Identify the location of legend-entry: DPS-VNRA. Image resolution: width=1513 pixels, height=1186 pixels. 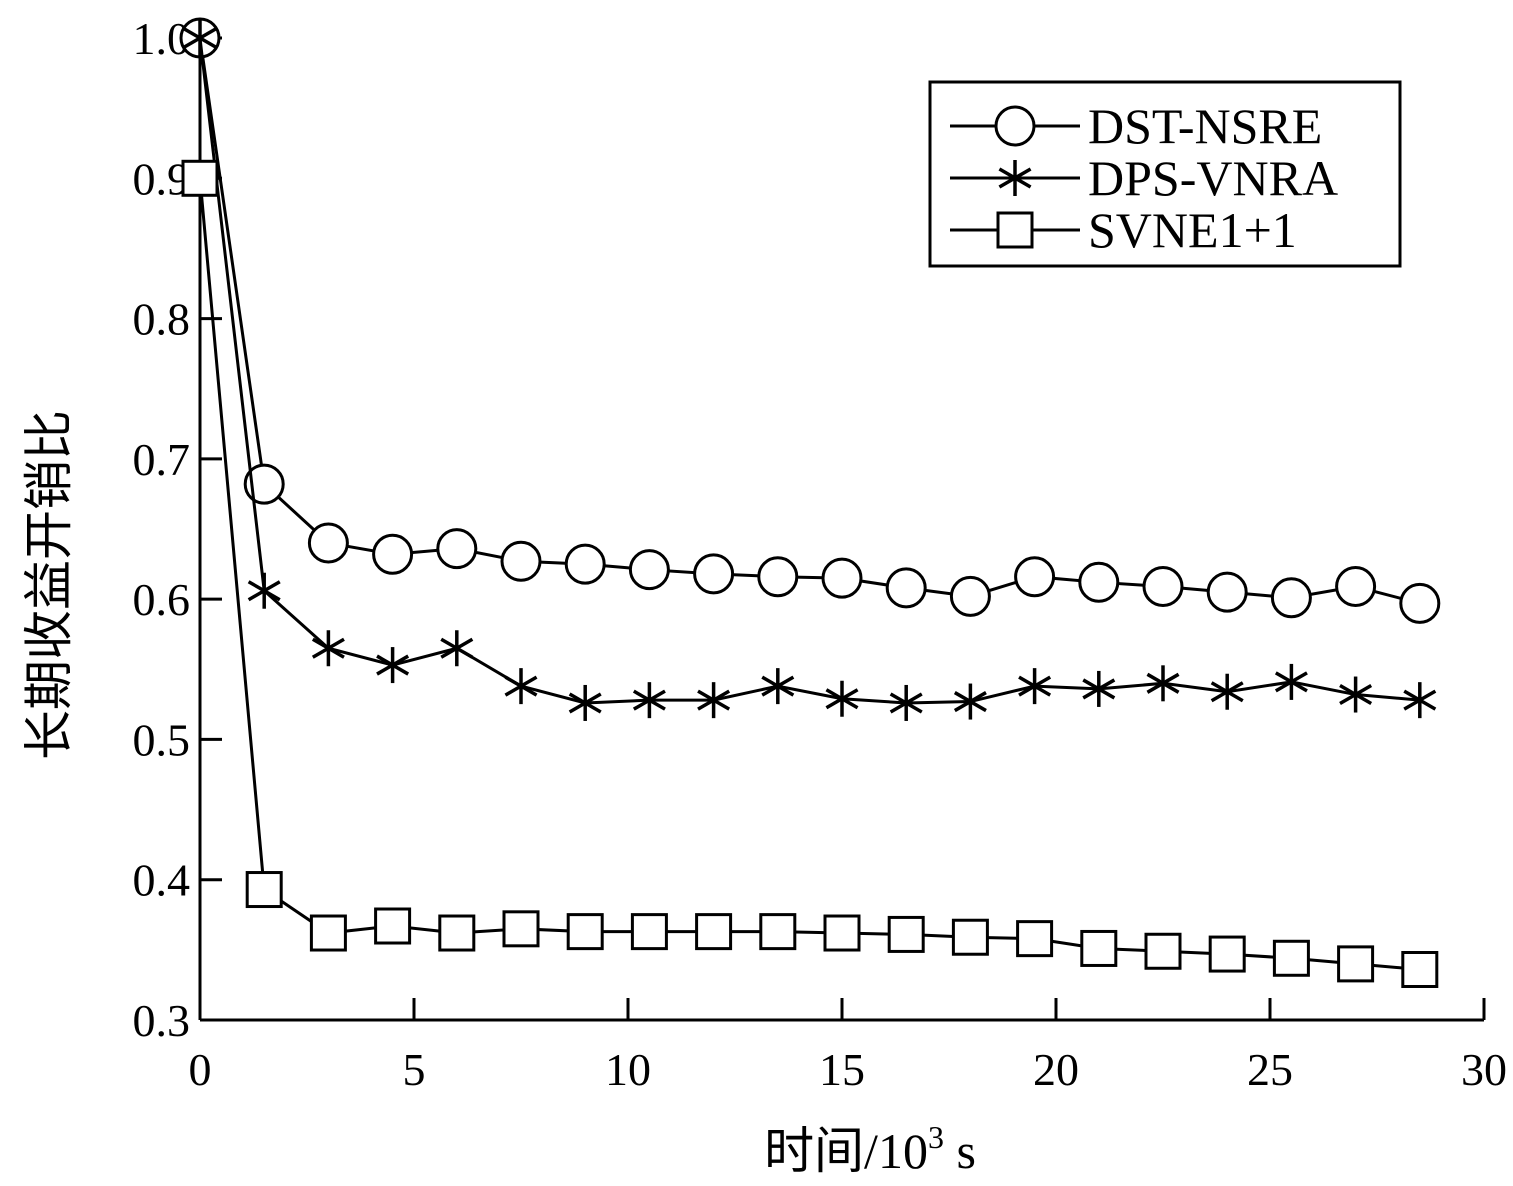
(1144, 178).